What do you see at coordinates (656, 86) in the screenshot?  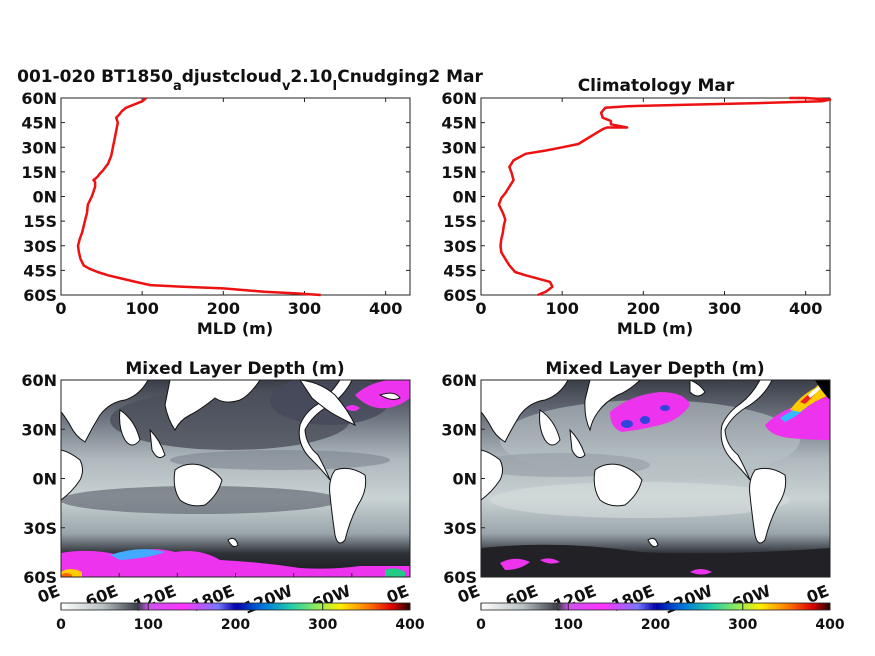 I see `chart-title: Climatology Mar` at bounding box center [656, 86].